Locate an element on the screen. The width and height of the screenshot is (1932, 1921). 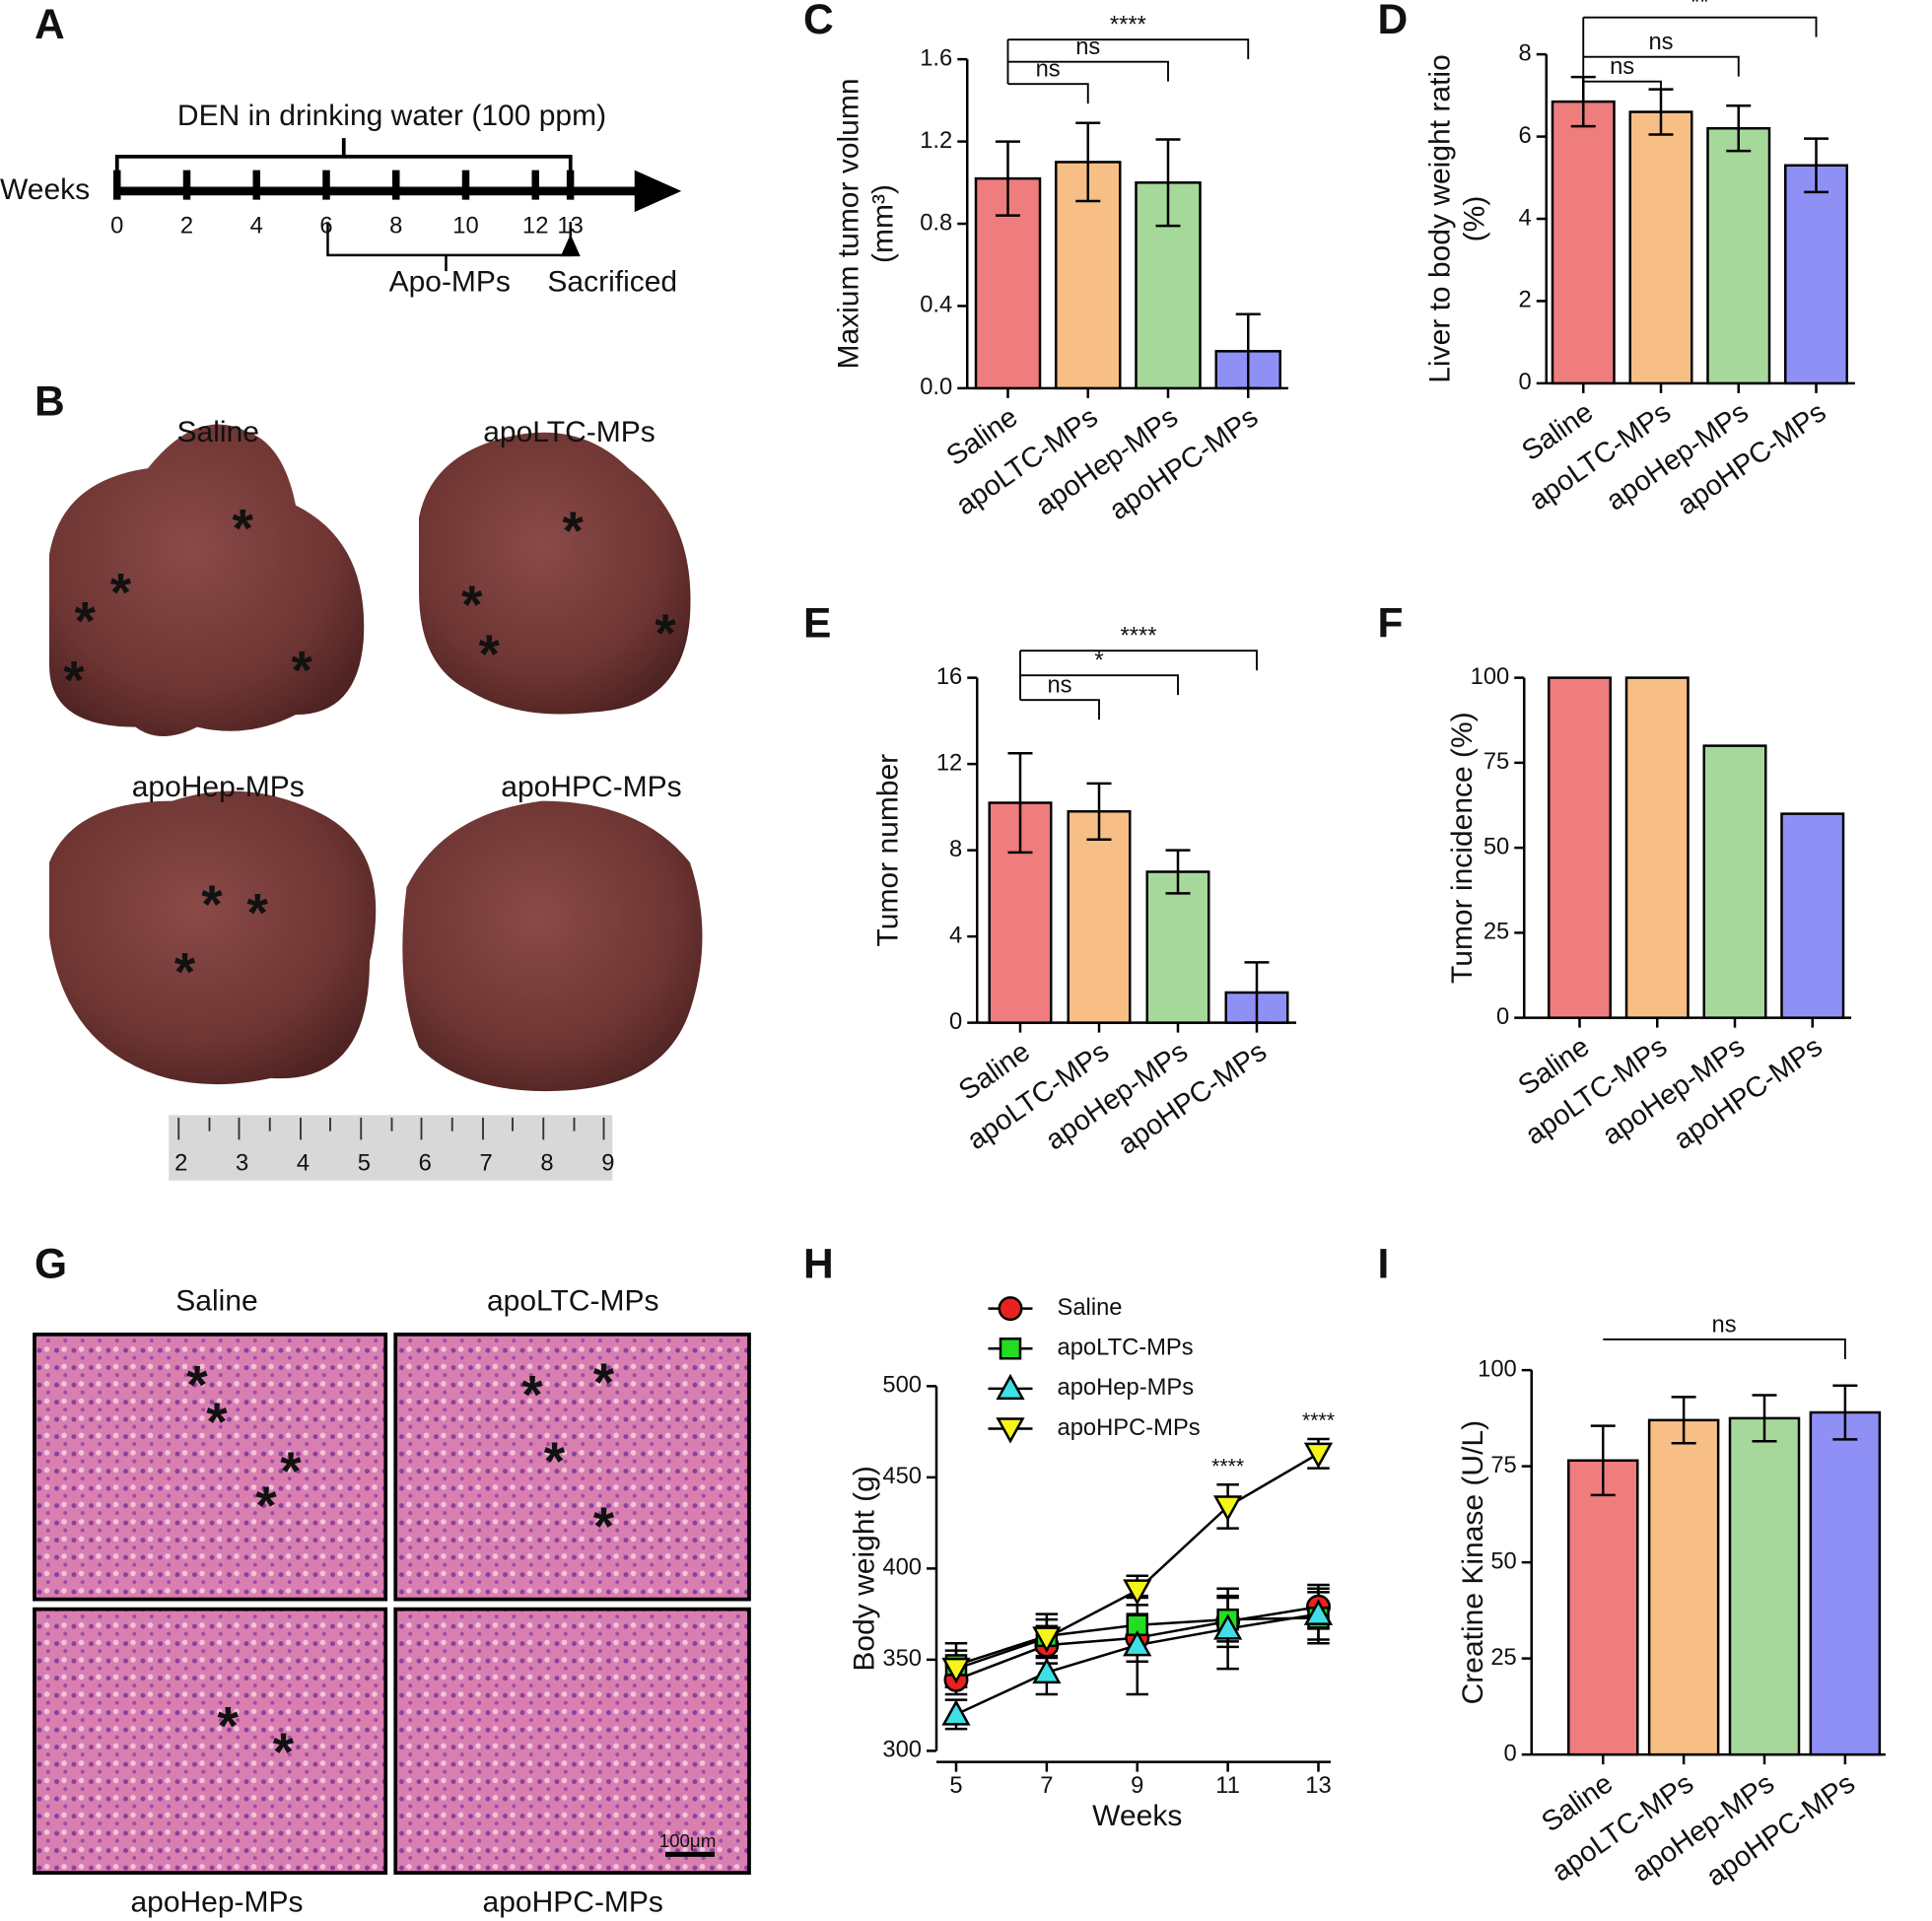
y-tick-label: 350 is located at coordinates (902, 1658).